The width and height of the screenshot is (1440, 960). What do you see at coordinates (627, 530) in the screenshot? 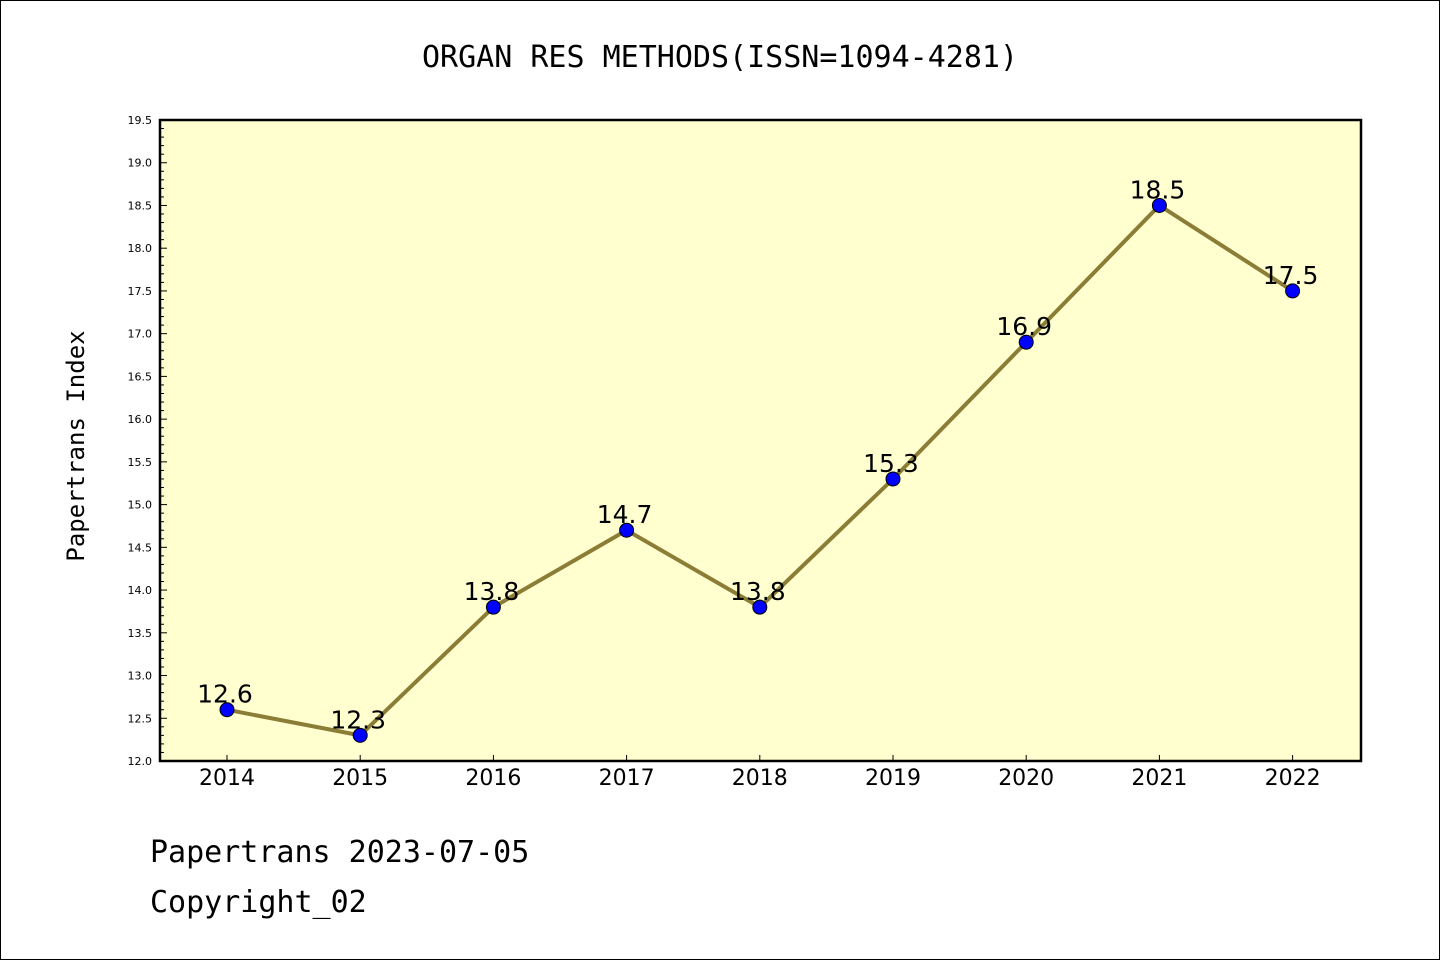
I see `data-point-2017` at bounding box center [627, 530].